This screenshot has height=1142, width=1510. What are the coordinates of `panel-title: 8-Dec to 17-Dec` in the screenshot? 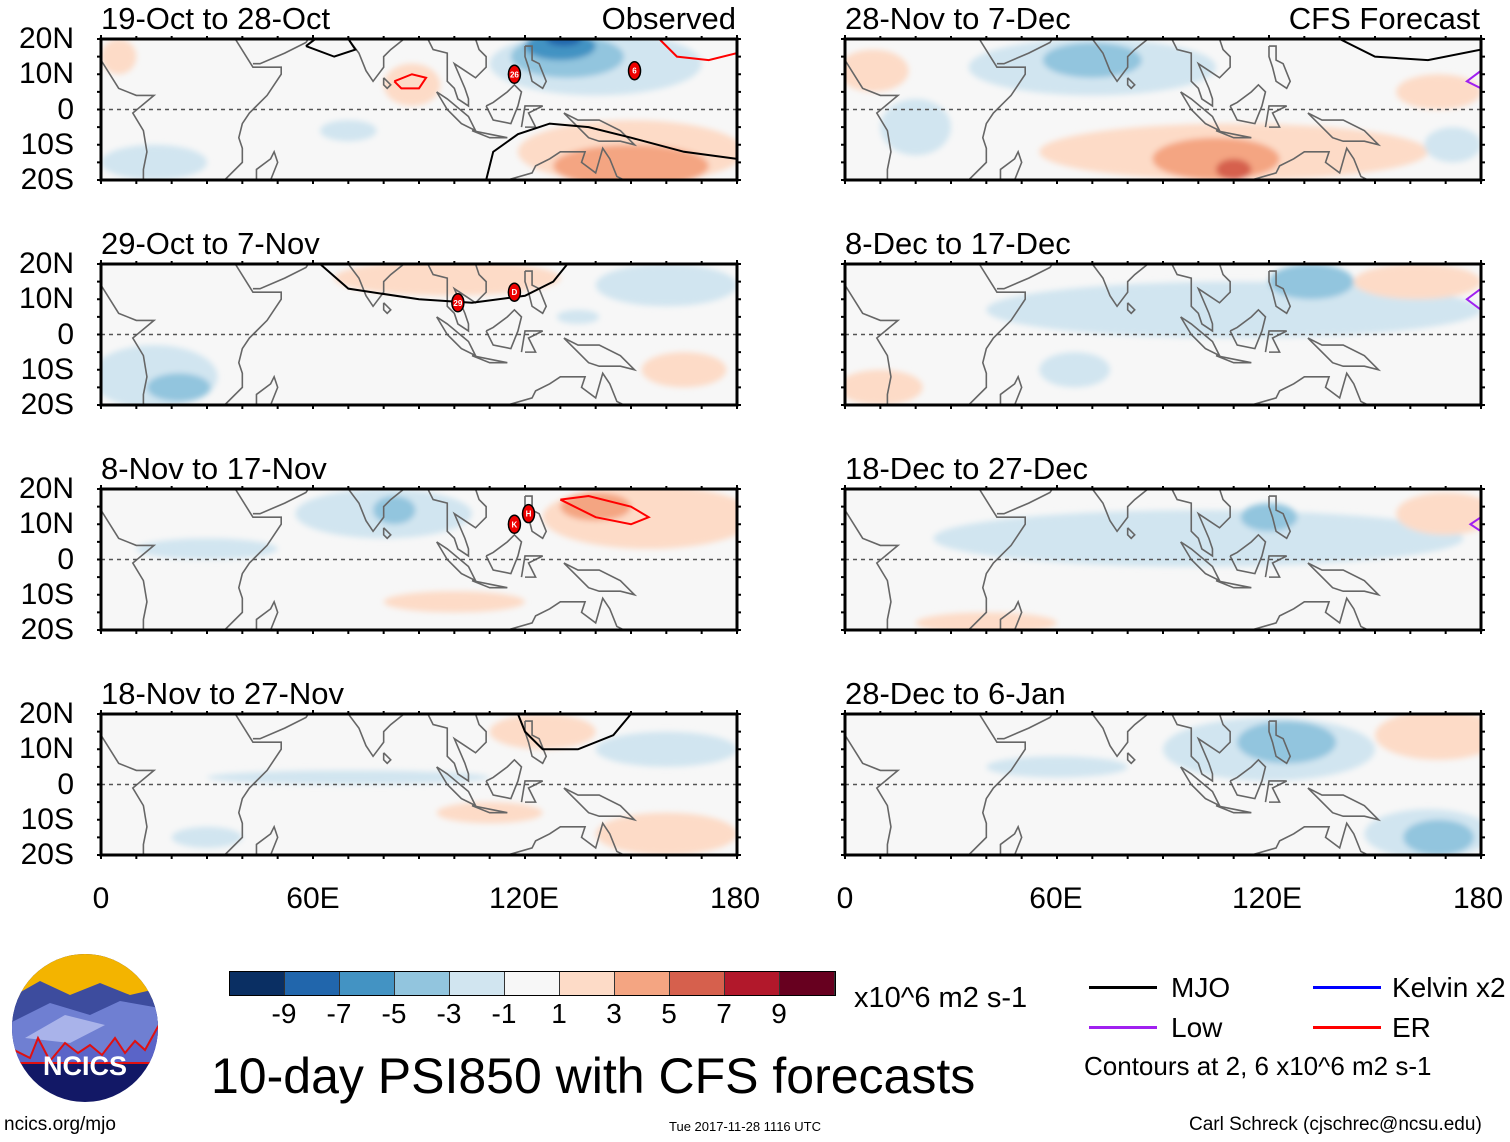 It's located at (958, 243).